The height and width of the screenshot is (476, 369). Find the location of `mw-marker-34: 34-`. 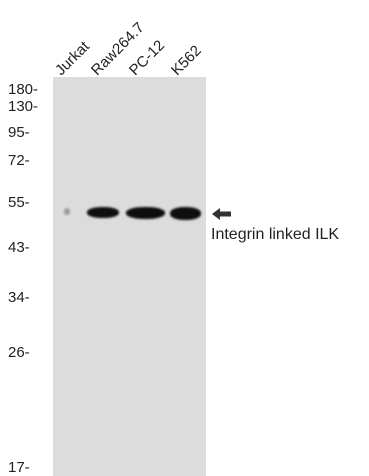

mw-marker-34: 34- is located at coordinates (19, 297).